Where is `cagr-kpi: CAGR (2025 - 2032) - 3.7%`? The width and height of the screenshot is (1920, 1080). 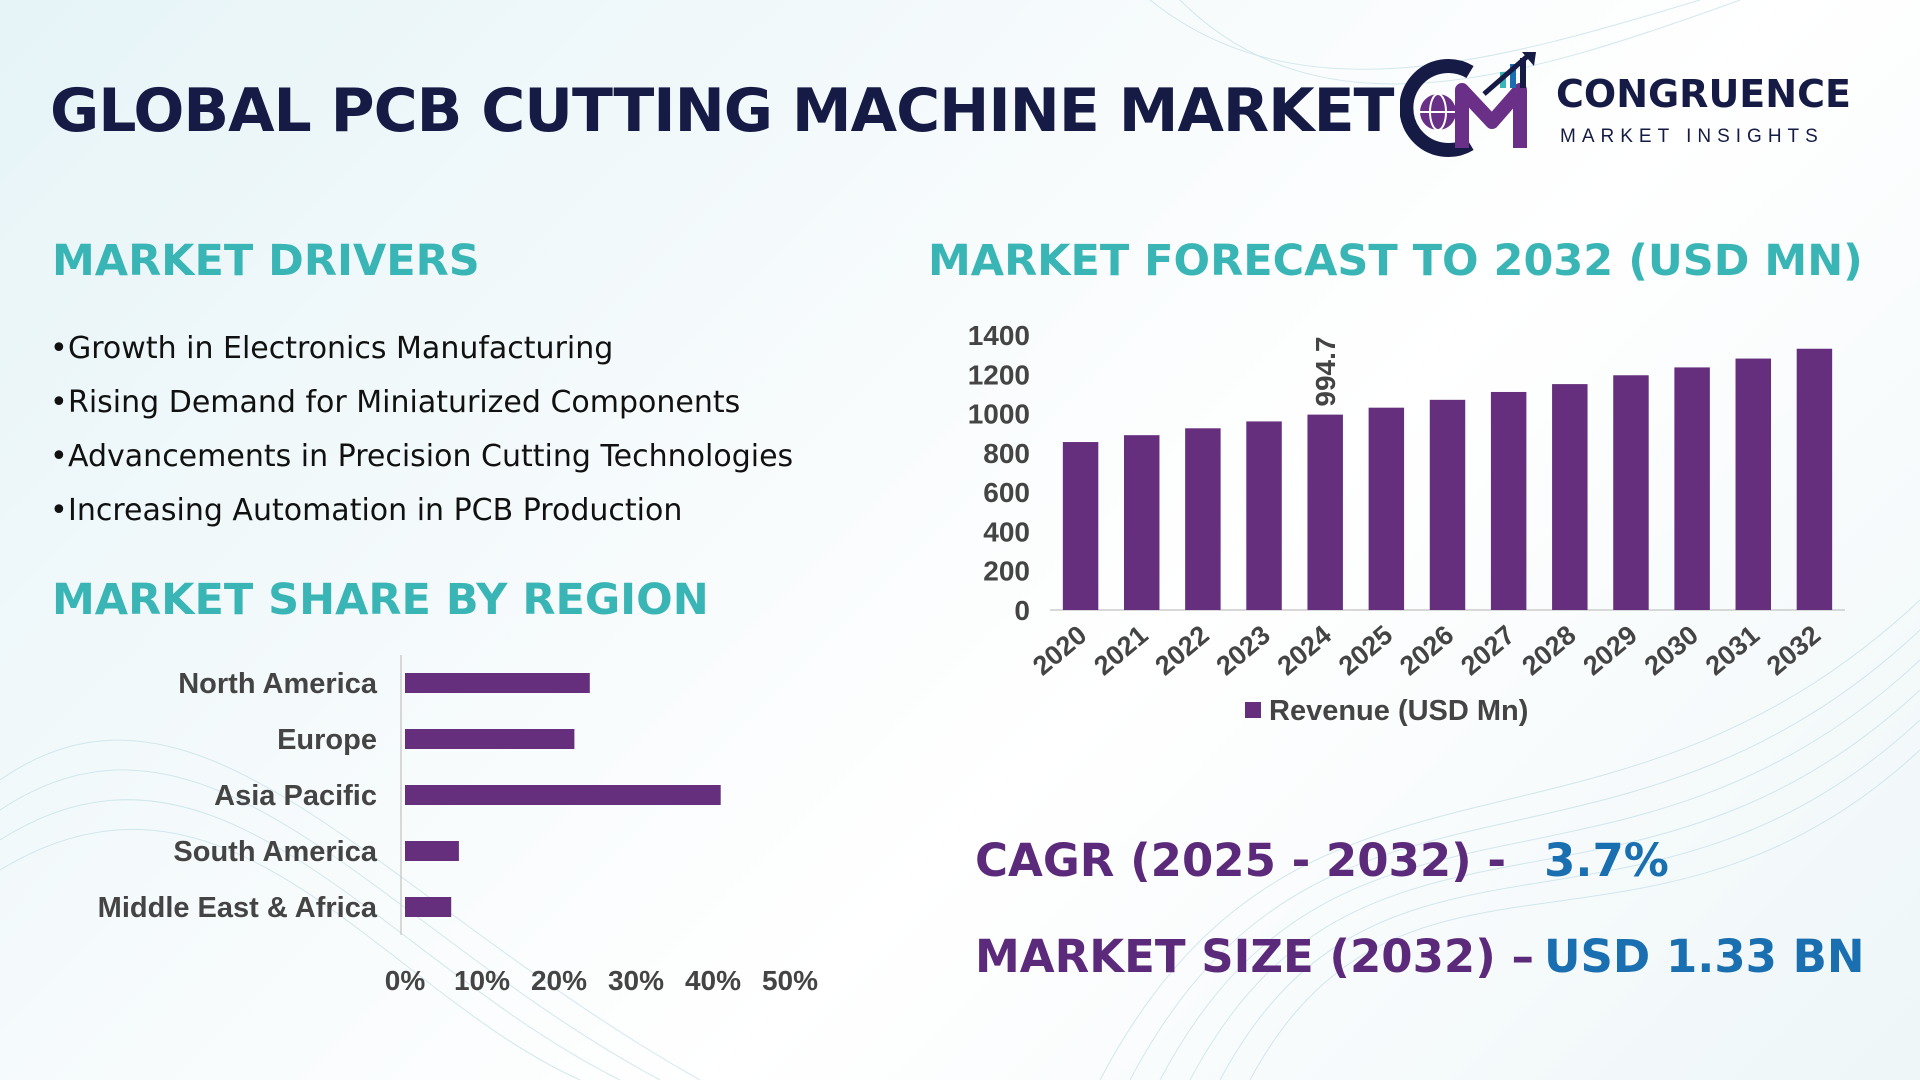
cagr-kpi: CAGR (2025 - 2032) - 3.7% is located at coordinates (1322, 860).